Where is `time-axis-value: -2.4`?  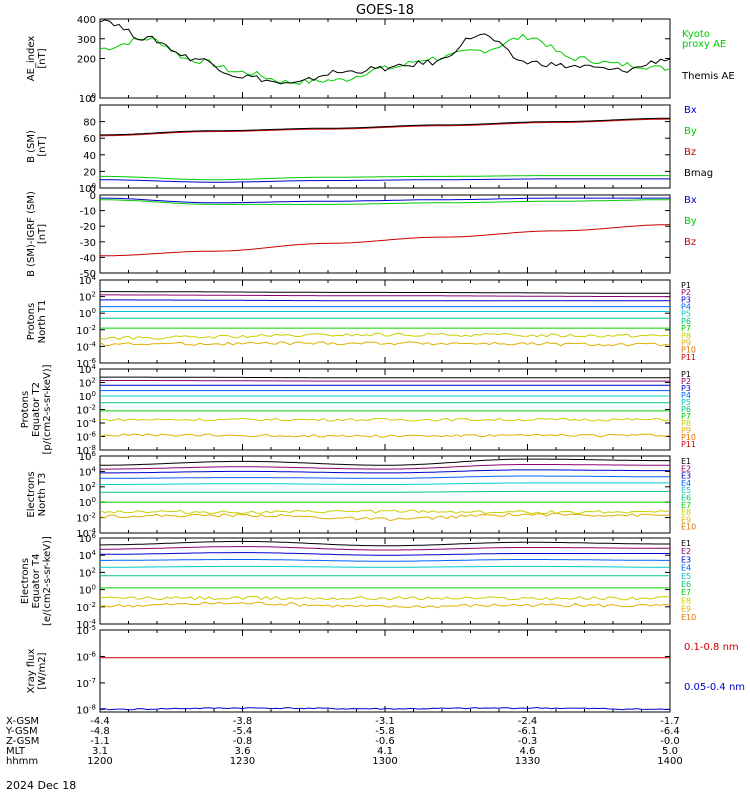 time-axis-value: -2.4 is located at coordinates (528, 721).